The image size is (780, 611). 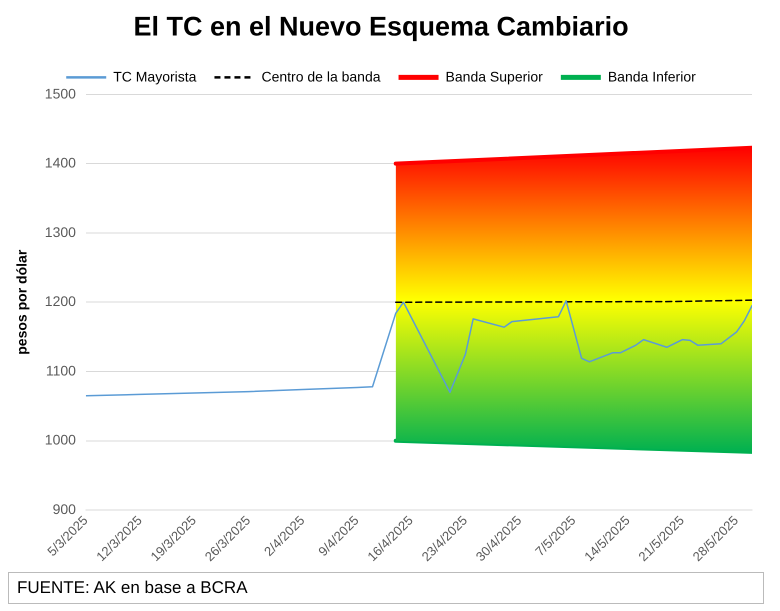 What do you see at coordinates (61, 370) in the screenshot?
I see `y-tick-label: 1100` at bounding box center [61, 370].